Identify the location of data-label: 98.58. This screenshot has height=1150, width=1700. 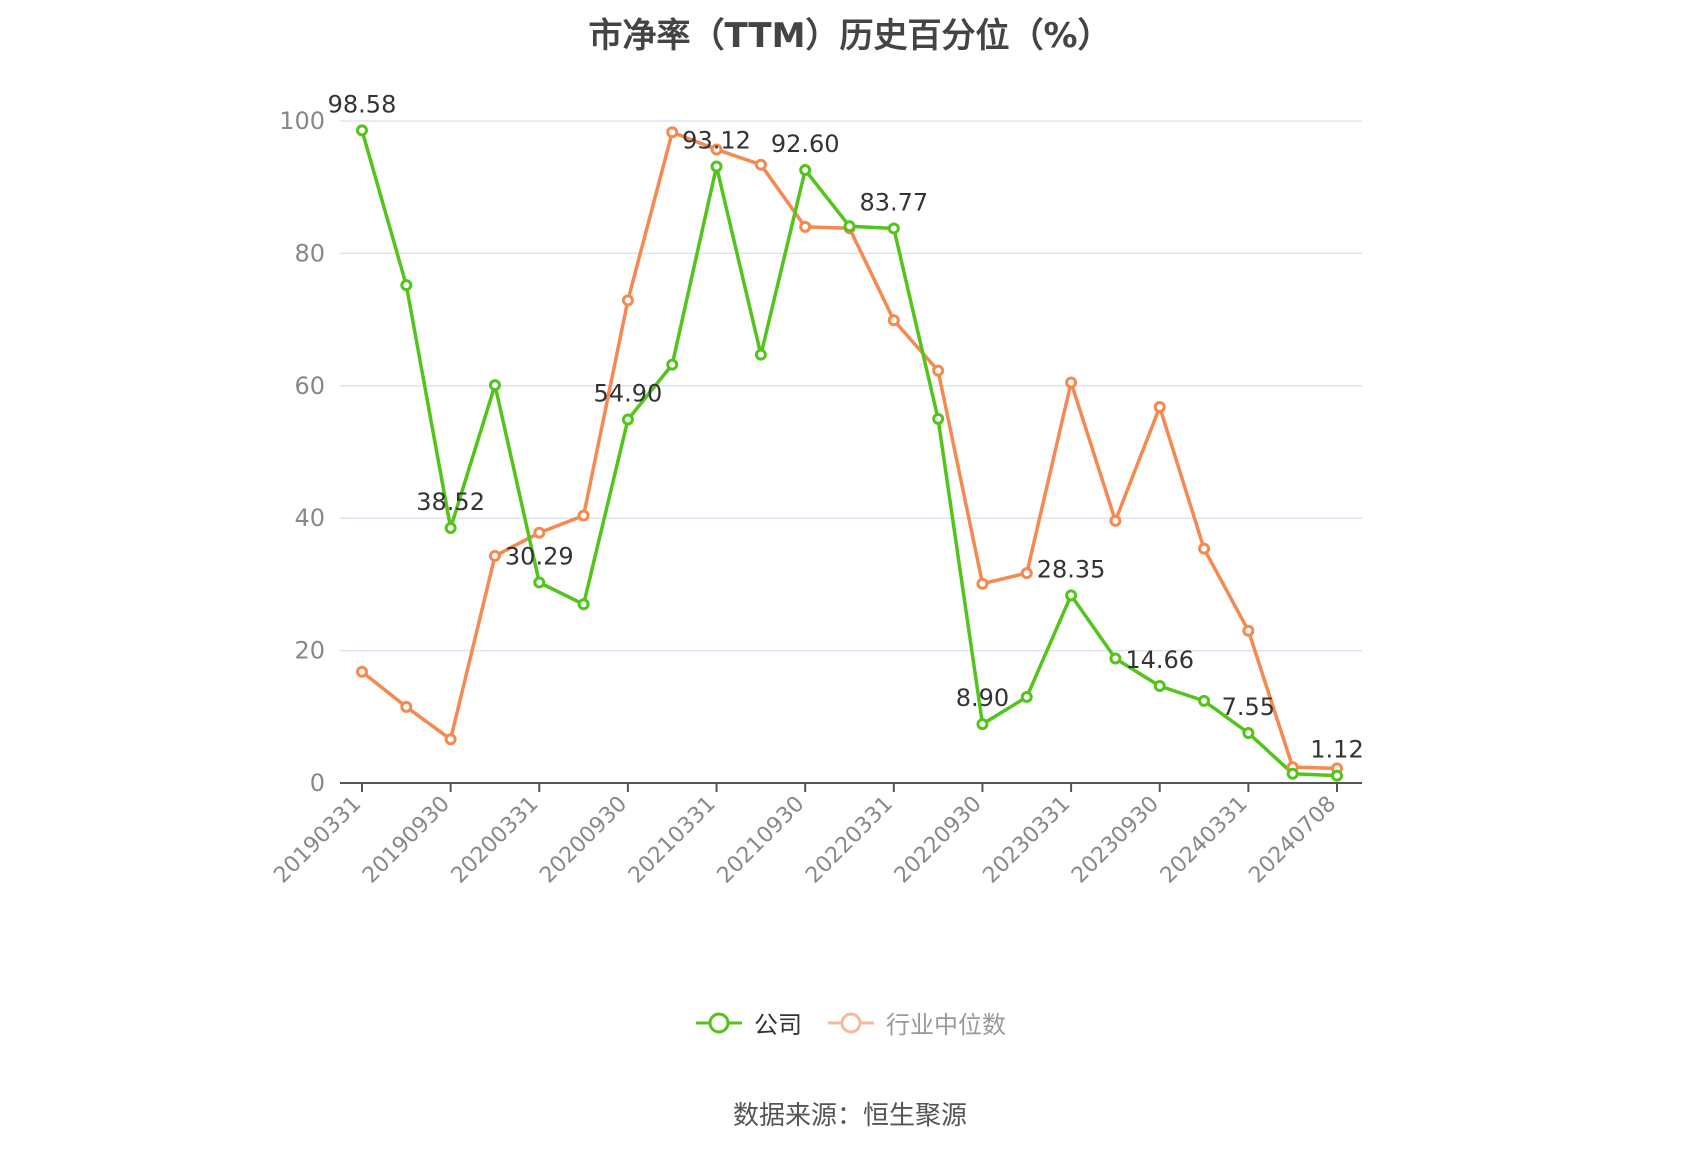
(362, 104).